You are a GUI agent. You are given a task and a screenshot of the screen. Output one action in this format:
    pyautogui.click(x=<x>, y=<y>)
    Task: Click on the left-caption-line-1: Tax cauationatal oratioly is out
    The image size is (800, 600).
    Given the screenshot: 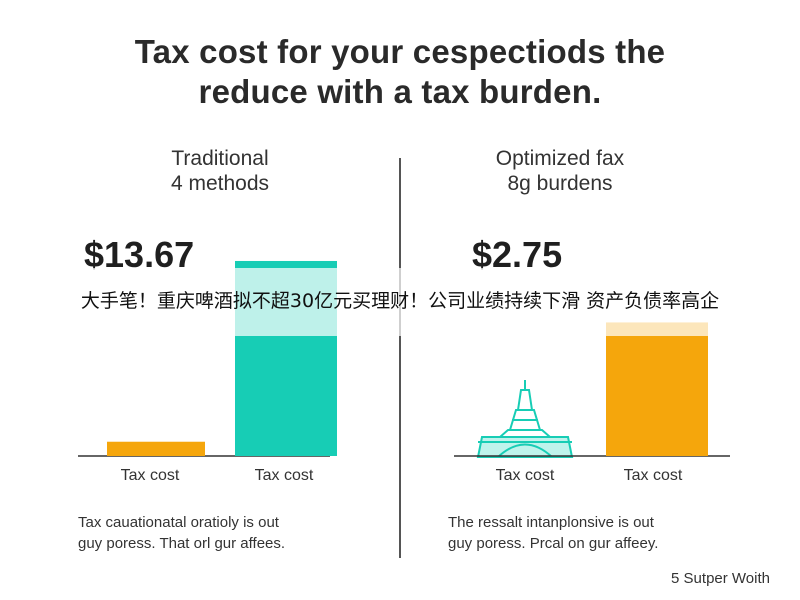 What is the action you would take?
    pyautogui.click(x=178, y=522)
    